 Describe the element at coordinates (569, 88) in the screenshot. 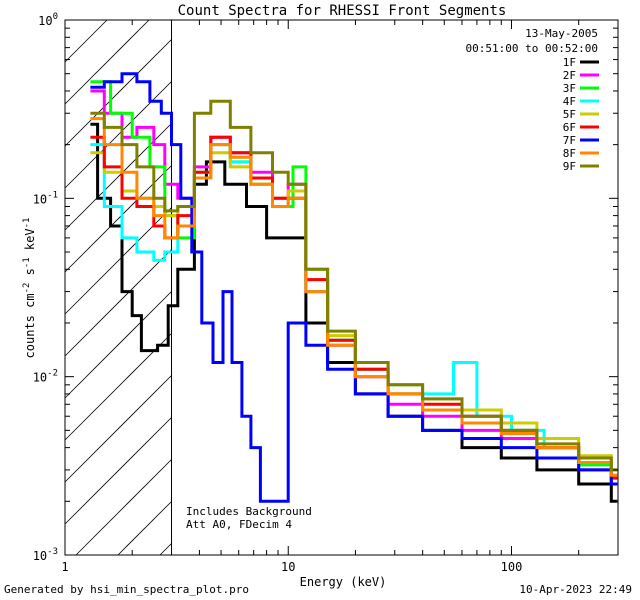

I see `legend-label: 3F` at that location.